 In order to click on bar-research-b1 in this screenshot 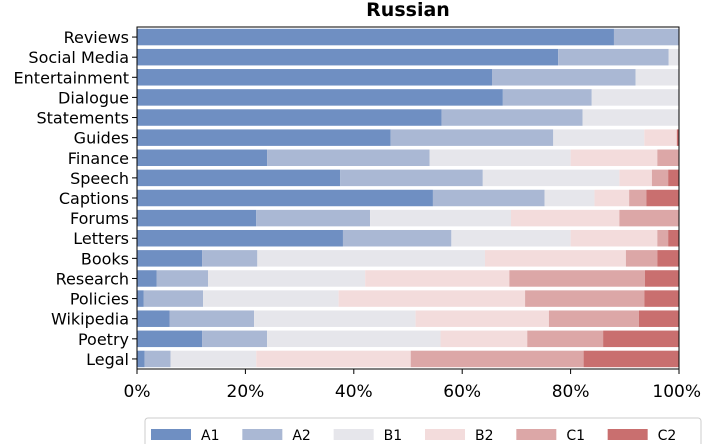, I will do `click(287, 278)`.